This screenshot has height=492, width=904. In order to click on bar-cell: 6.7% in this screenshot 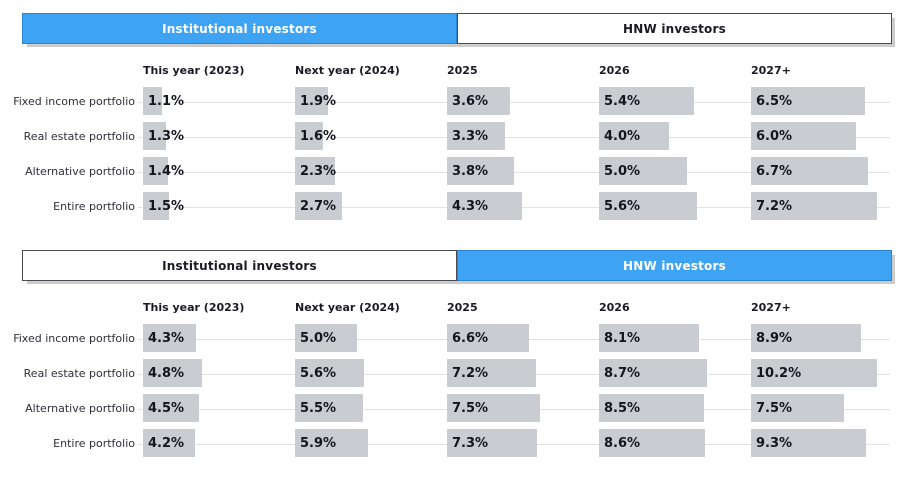, I will do `click(827, 171)`.